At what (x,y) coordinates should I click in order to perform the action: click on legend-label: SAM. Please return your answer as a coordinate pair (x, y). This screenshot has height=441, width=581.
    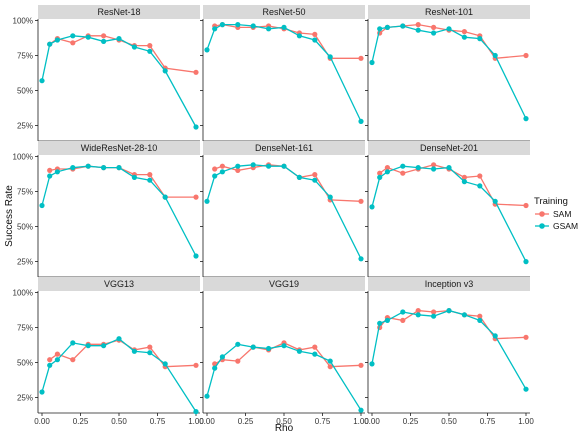
    Looking at the image, I should click on (562, 214).